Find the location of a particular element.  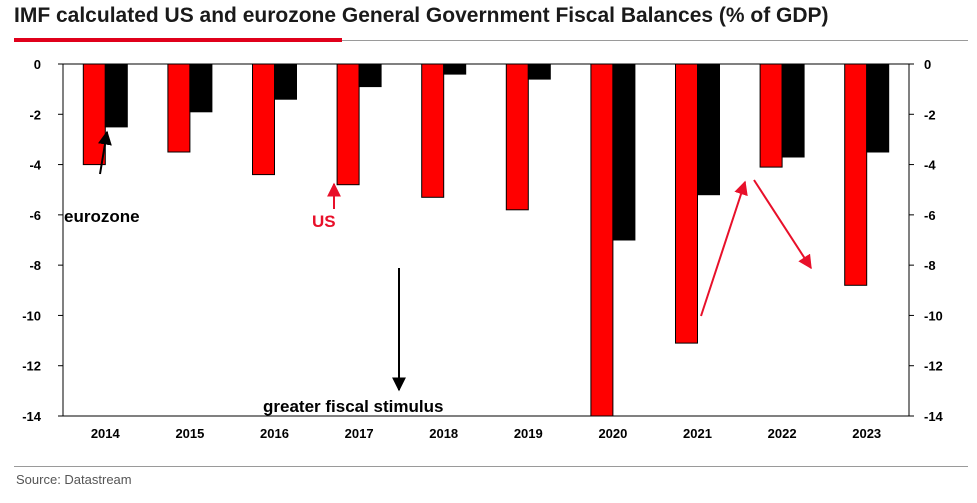

bar-eurozone-2022 is located at coordinates (793, 110).